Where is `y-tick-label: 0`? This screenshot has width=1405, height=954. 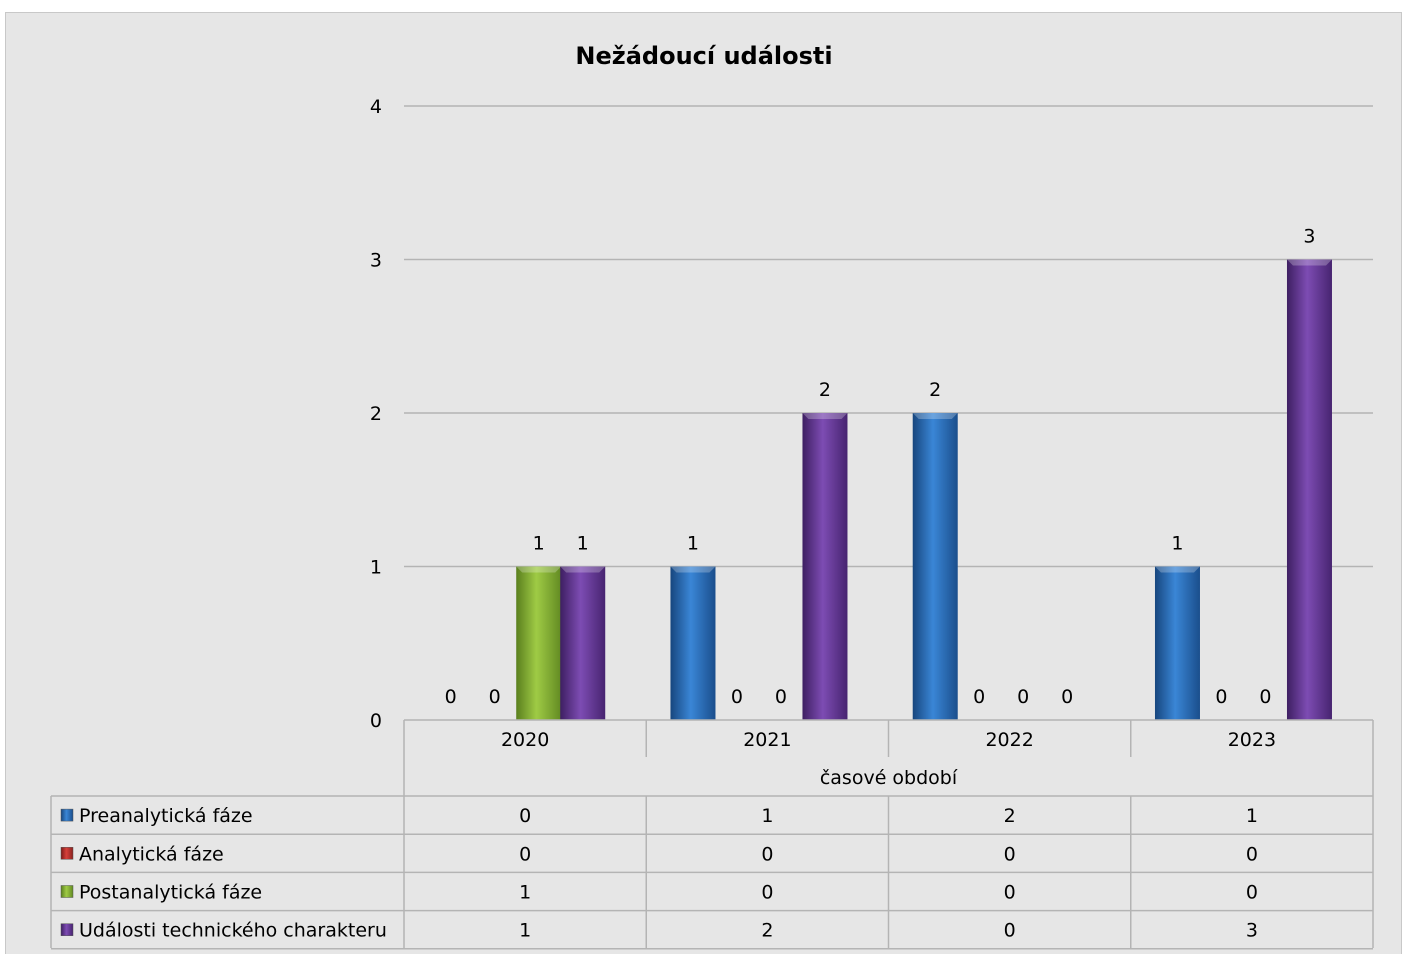
y-tick-label: 0 is located at coordinates (376, 721).